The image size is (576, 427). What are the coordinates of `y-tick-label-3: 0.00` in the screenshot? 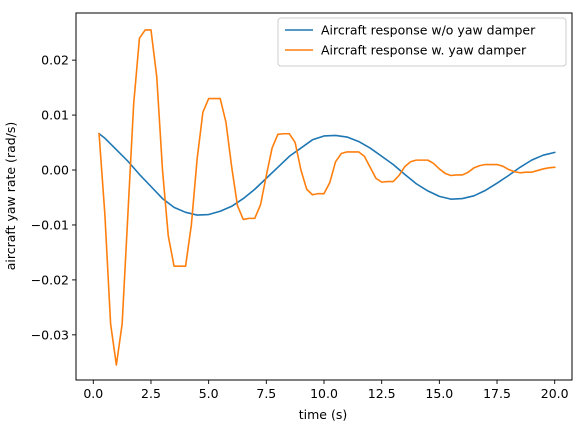 It's located at (55, 170).